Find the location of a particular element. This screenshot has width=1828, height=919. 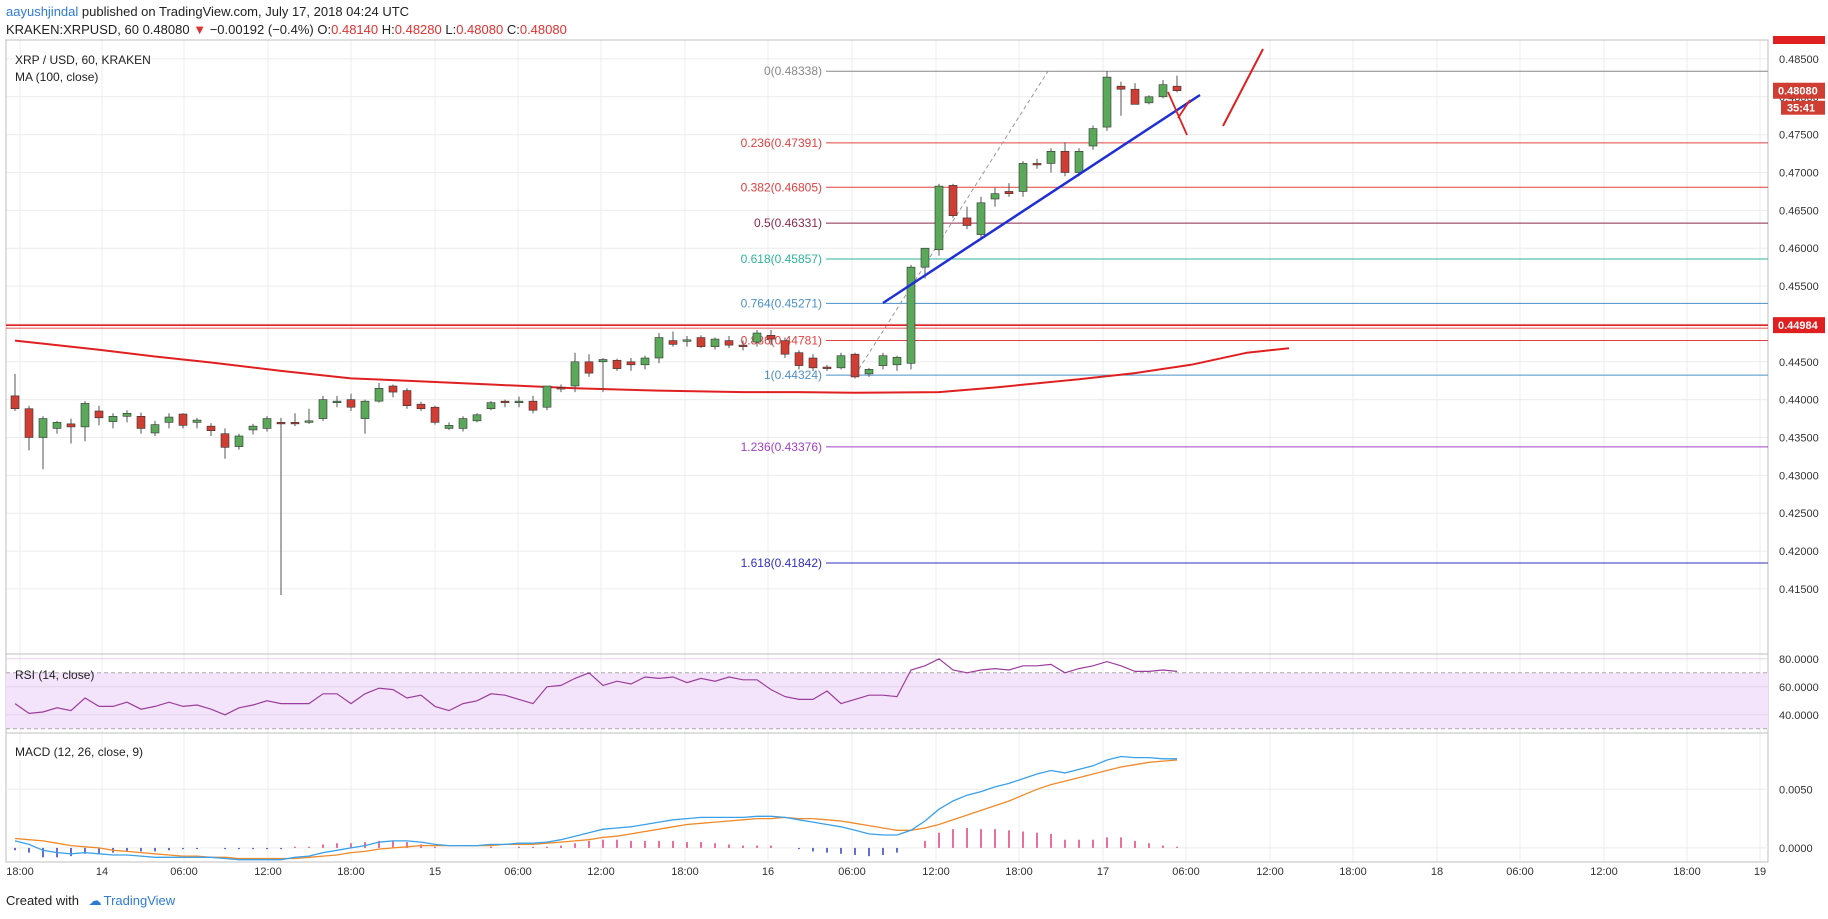

last-price-tag is located at coordinates (1799, 90).